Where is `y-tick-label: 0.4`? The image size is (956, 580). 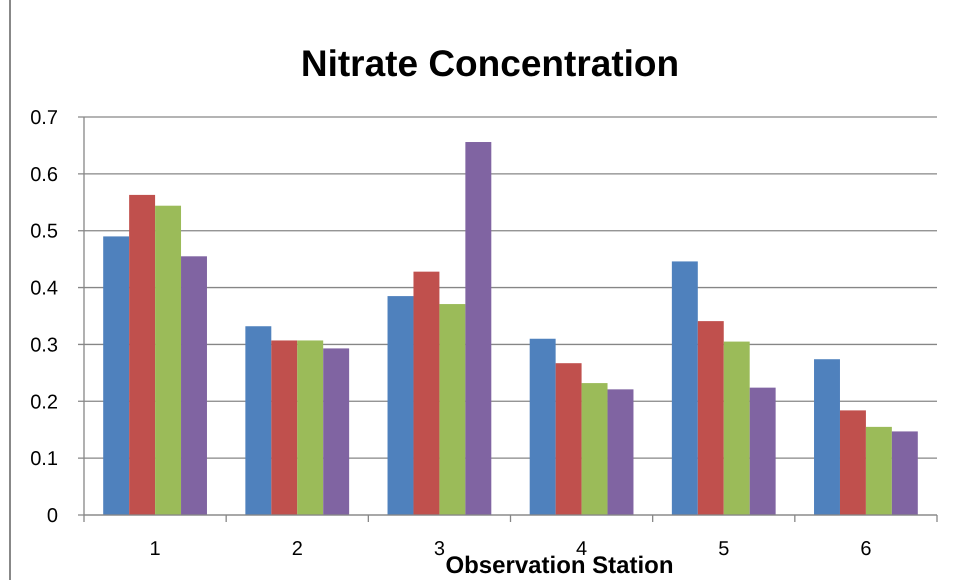
y-tick-label: 0.4 is located at coordinates (44, 289).